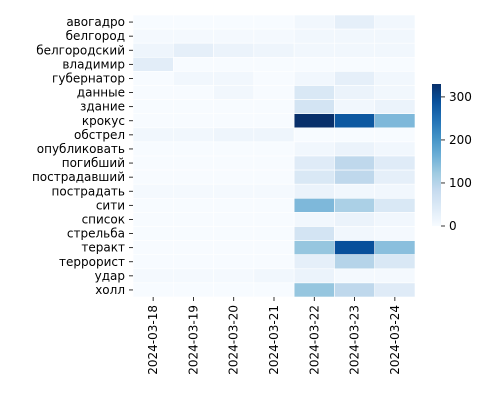  I want to click on y-tick-label: пострадать, so click(88, 191).